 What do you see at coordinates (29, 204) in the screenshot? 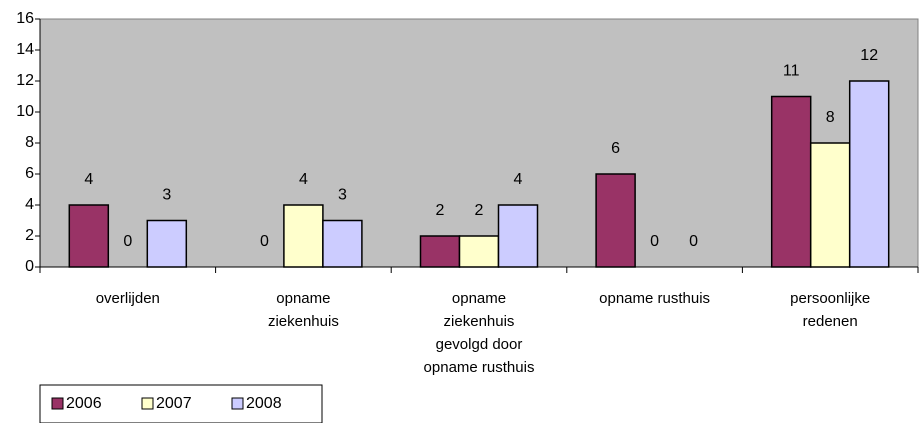
I see `y-tick-label: 4` at bounding box center [29, 204].